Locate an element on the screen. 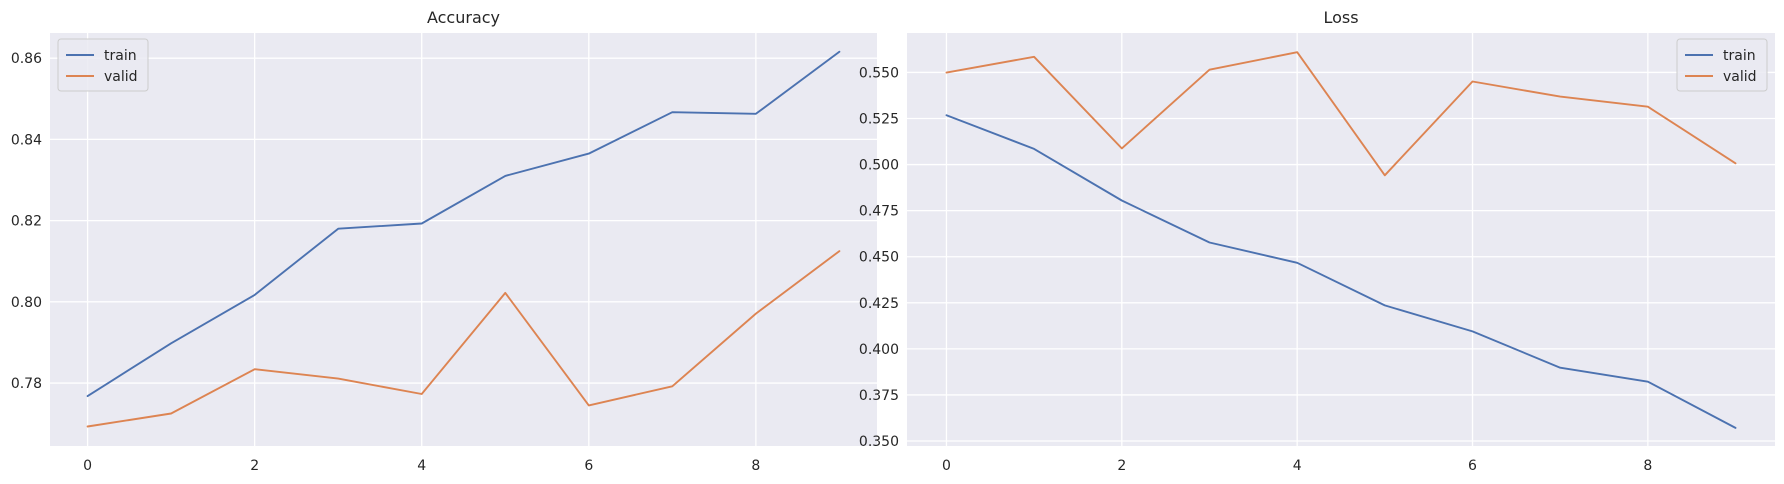  accuracy-legend-box is located at coordinates (103, 65).